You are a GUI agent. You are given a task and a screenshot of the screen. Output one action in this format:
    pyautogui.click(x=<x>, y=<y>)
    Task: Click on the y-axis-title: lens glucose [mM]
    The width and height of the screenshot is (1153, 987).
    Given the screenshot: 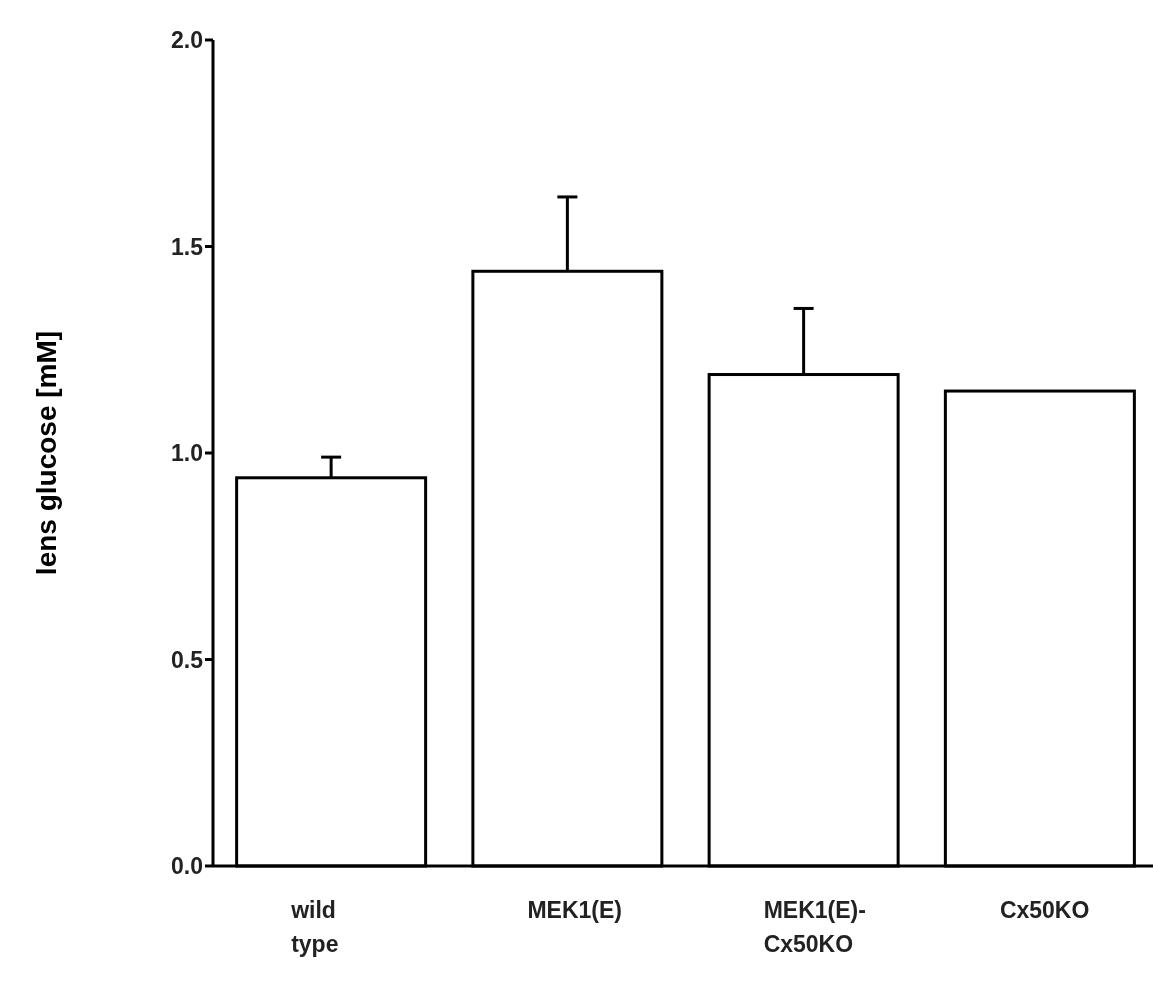 What is the action you would take?
    pyautogui.click(x=46, y=453)
    